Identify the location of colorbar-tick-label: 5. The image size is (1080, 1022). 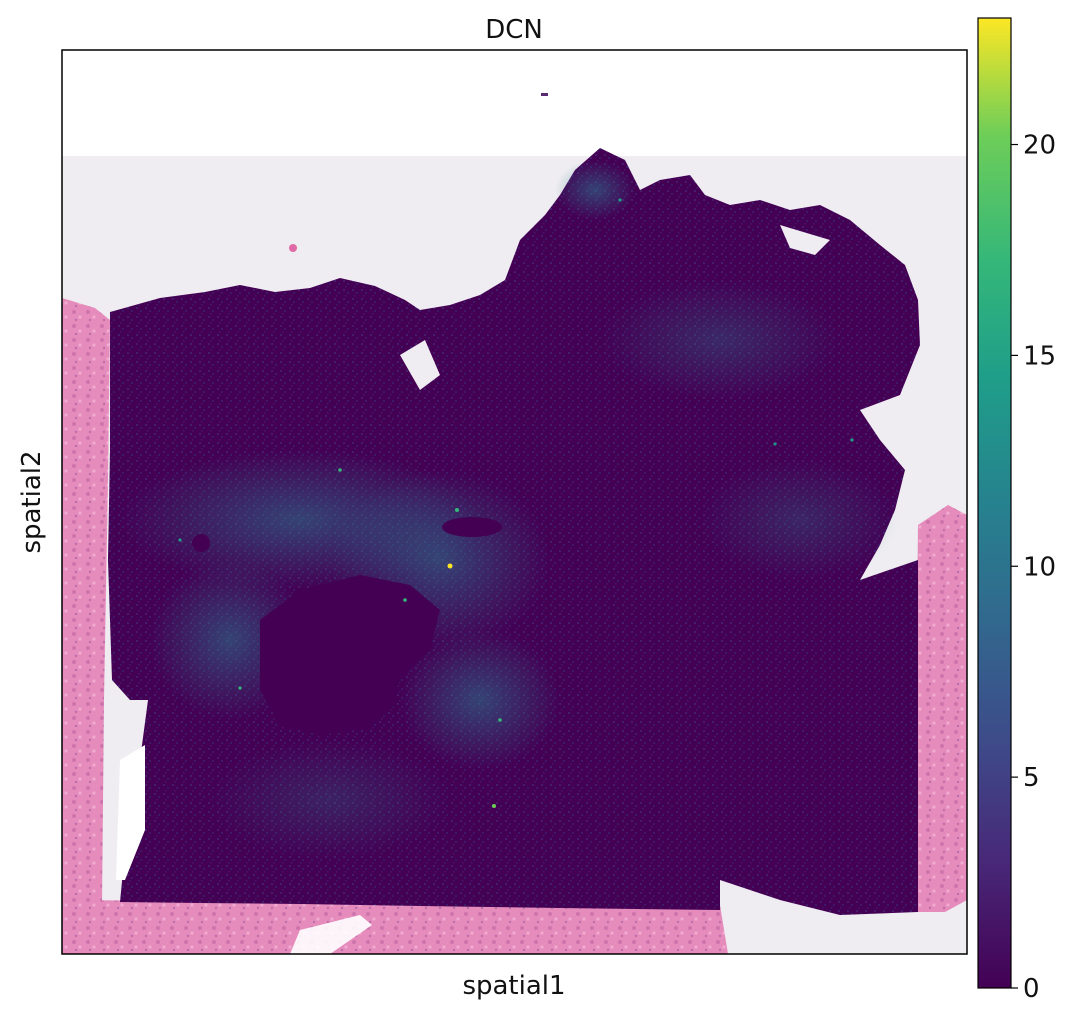
(1031, 778).